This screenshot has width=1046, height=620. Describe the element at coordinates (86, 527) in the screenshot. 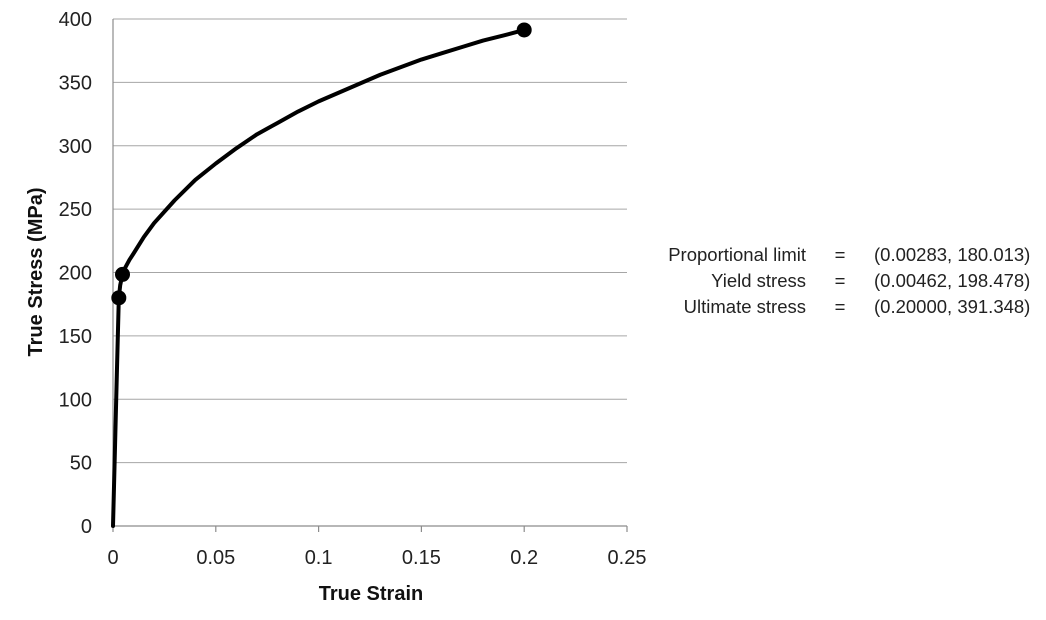

I see `y-tick-label: 0` at that location.